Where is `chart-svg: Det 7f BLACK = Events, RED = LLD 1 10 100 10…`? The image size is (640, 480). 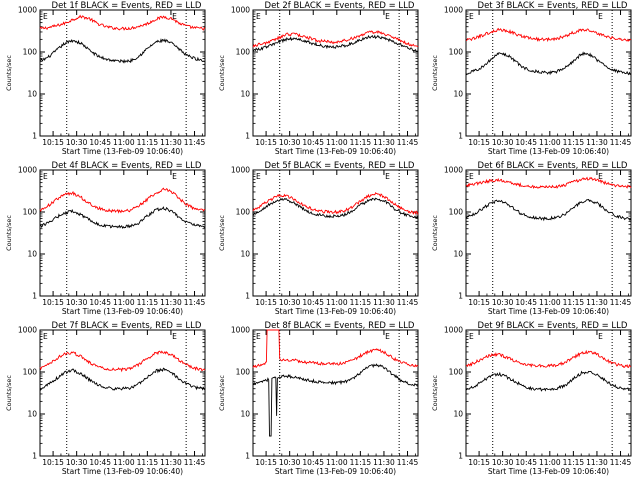 chart-svg: Det 7f BLACK = Events, RED = LLD 1 10 100 10… is located at coordinates (105, 398).